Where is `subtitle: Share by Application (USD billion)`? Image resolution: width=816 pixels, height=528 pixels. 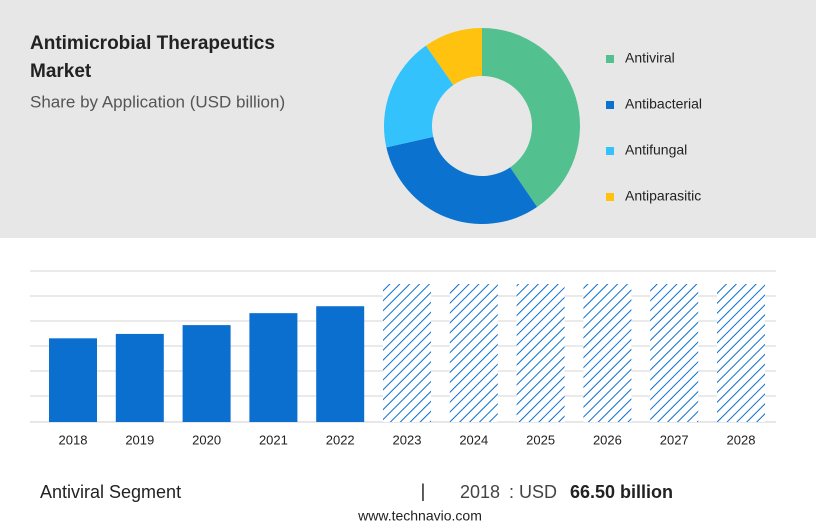 subtitle: Share by Application (USD billion) is located at coordinates (157, 101).